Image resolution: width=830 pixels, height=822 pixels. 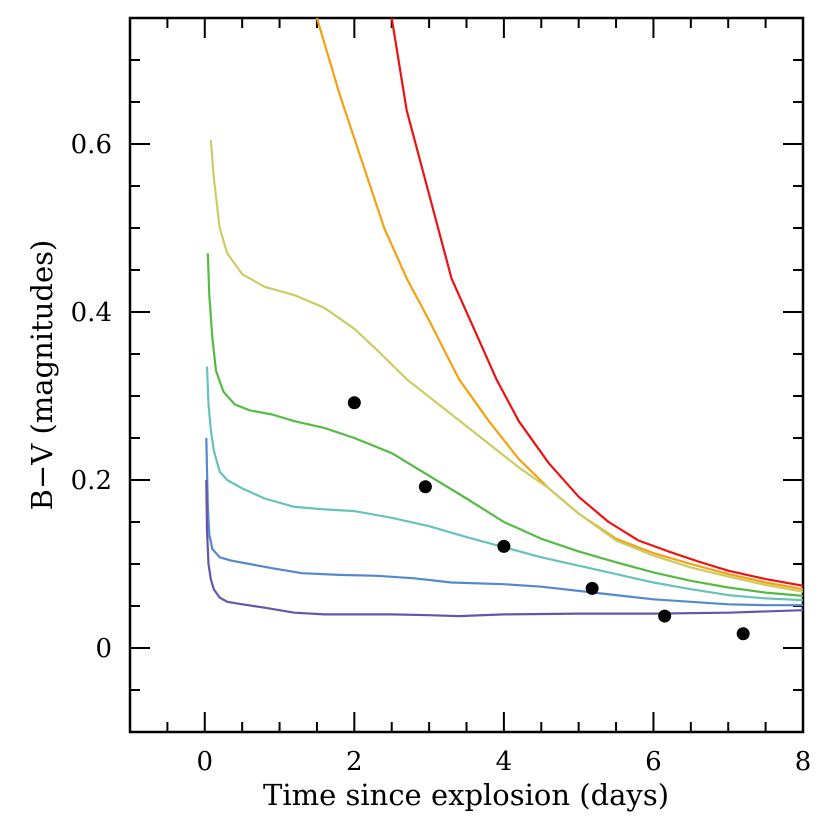 I want to click on x-tick-label: 8, so click(x=803, y=762).